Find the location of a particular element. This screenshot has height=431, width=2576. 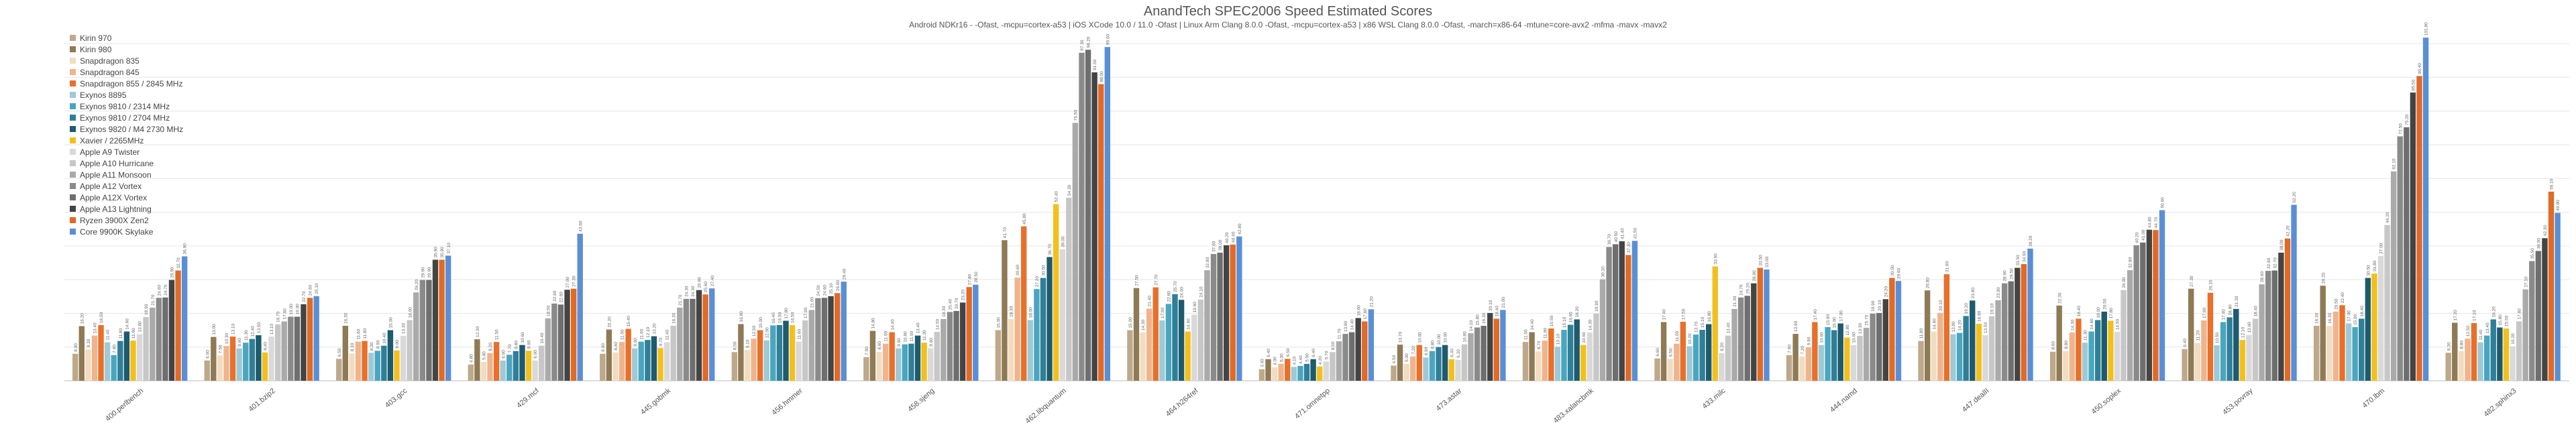

data-label: 32.80 is located at coordinates (1207, 262).